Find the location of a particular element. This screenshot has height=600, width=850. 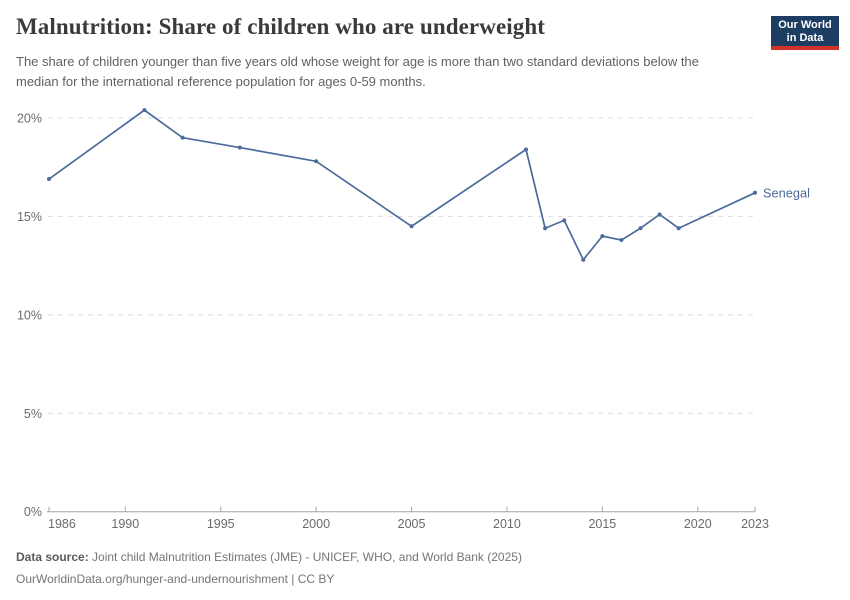

series-label: Senegal is located at coordinates (786, 192).